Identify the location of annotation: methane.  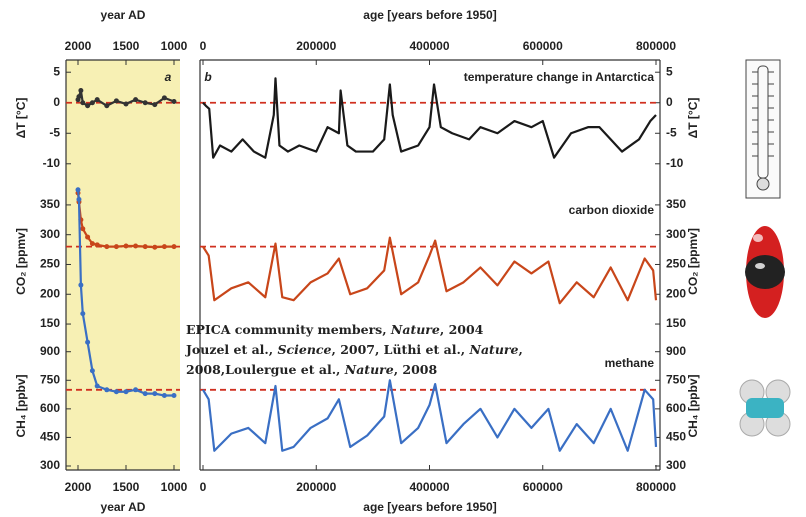
(630, 363).